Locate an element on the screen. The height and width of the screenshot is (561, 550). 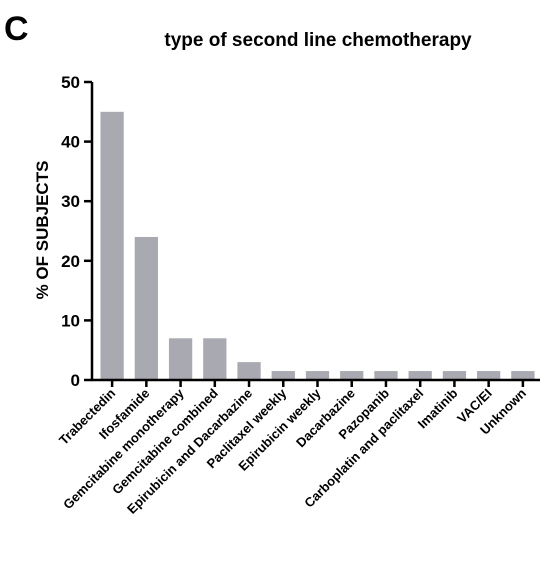
y-tick-label: 40 is located at coordinates (70, 142).